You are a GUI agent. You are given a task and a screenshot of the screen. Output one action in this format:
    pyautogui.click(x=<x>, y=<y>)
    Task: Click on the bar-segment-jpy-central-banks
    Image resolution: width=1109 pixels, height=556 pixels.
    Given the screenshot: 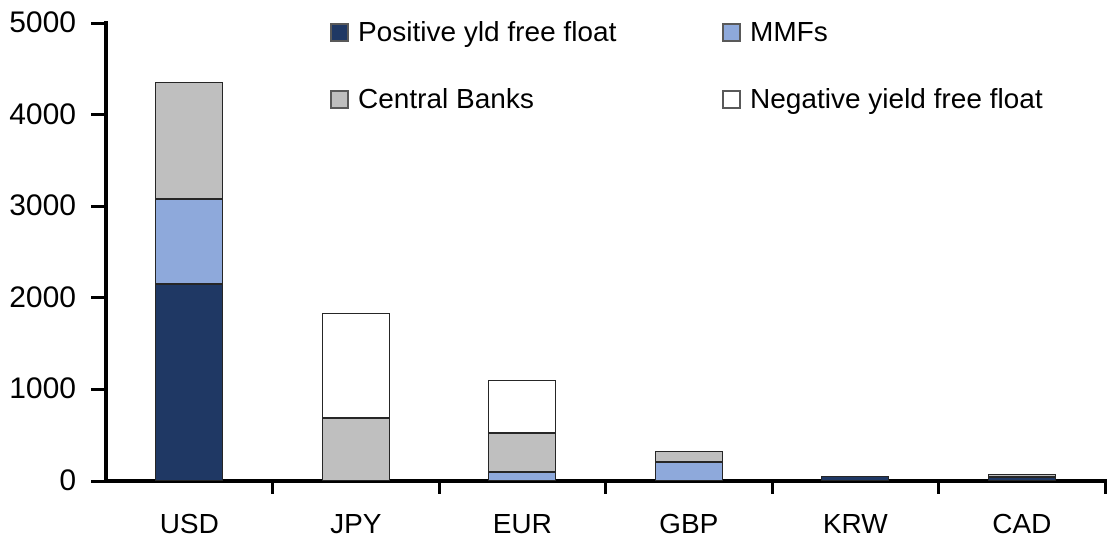 What is the action you would take?
    pyautogui.click(x=355, y=449)
    